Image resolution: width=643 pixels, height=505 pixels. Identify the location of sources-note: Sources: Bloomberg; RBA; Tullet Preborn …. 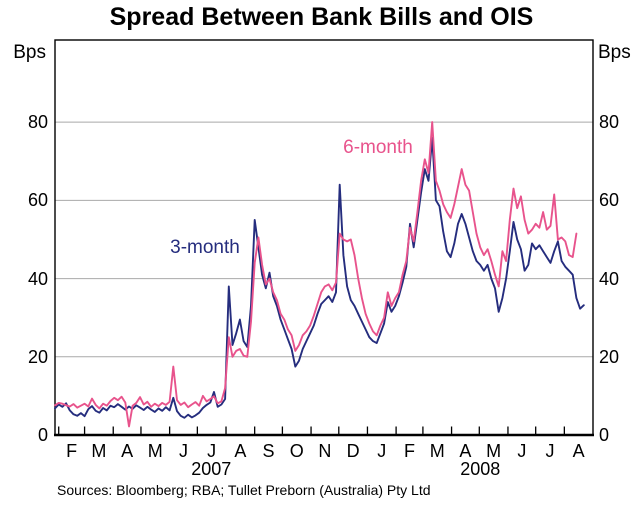
(244, 490).